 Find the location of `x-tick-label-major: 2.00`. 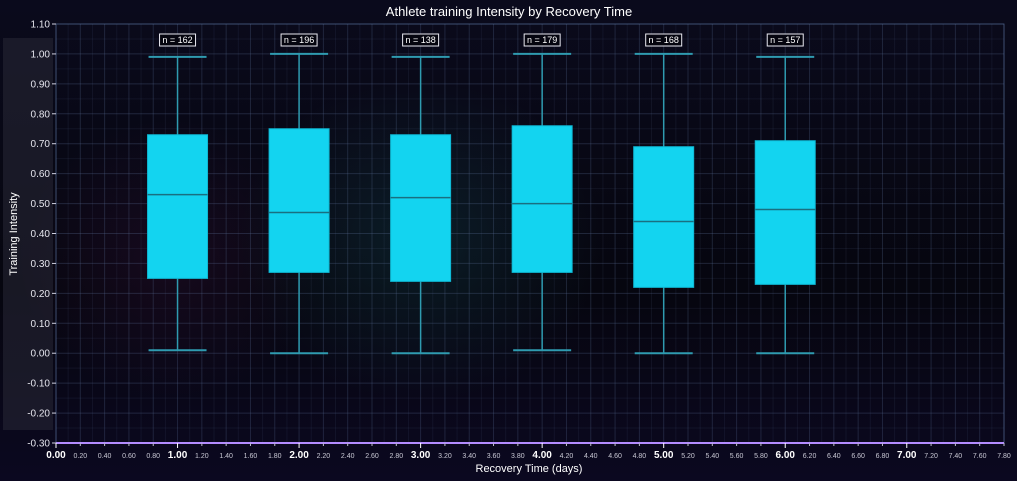

x-tick-label-major: 2.00 is located at coordinates (299, 455).